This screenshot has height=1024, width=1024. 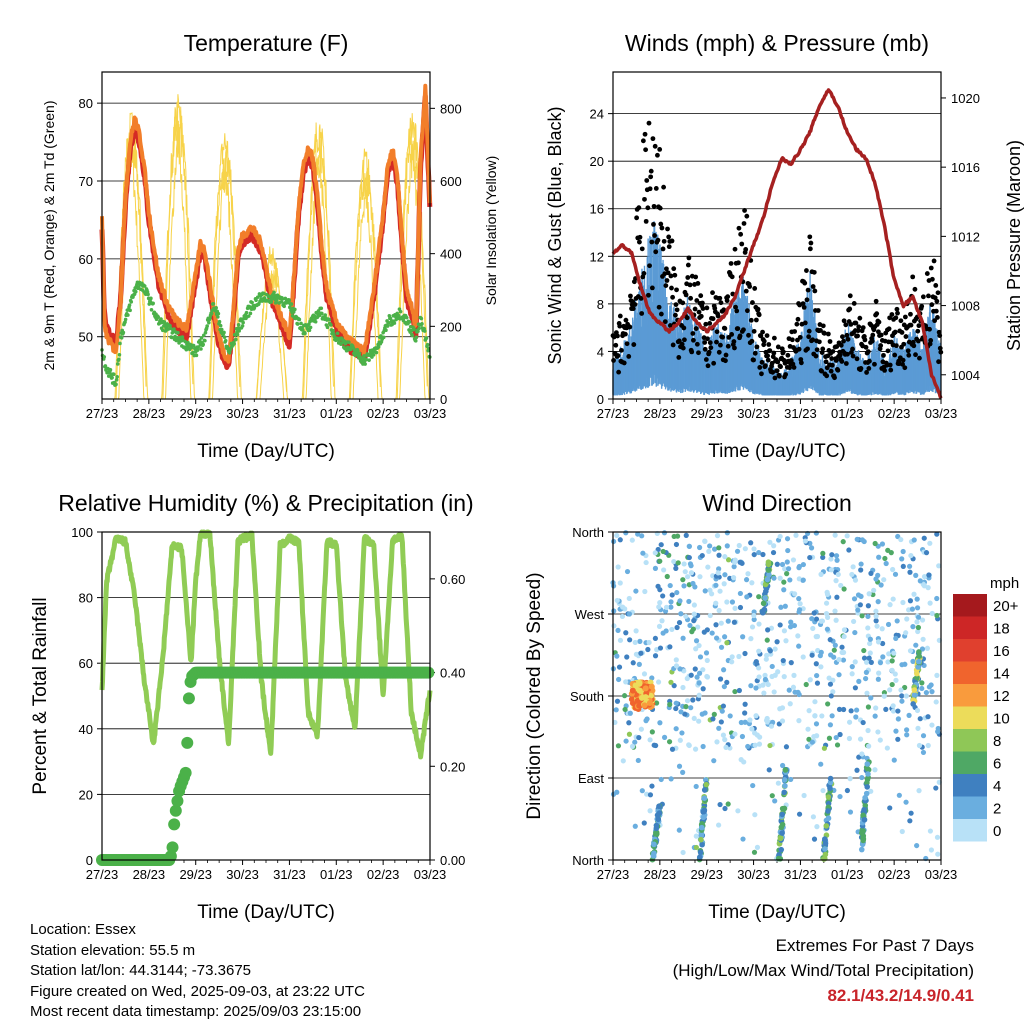 I want to click on y2-tick-label: 0, so click(x=443, y=399).